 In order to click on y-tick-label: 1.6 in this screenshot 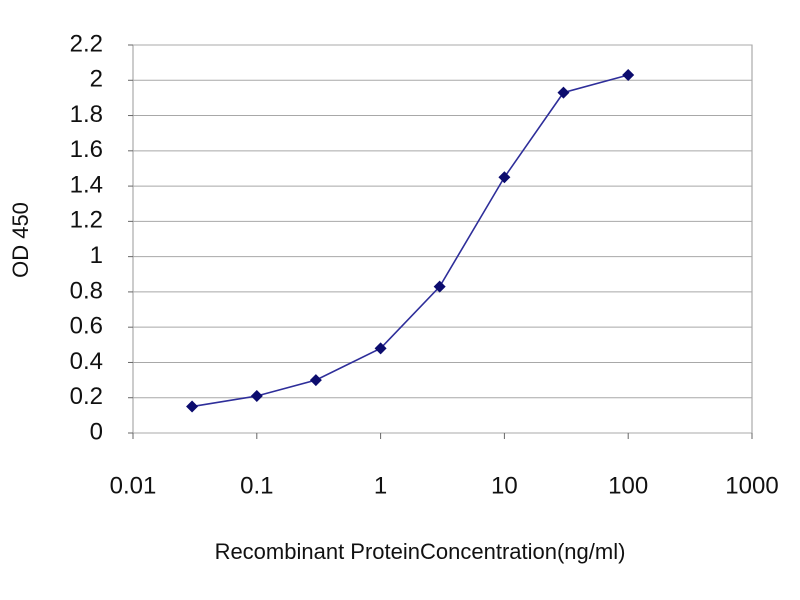, I will do `click(86, 149)`.